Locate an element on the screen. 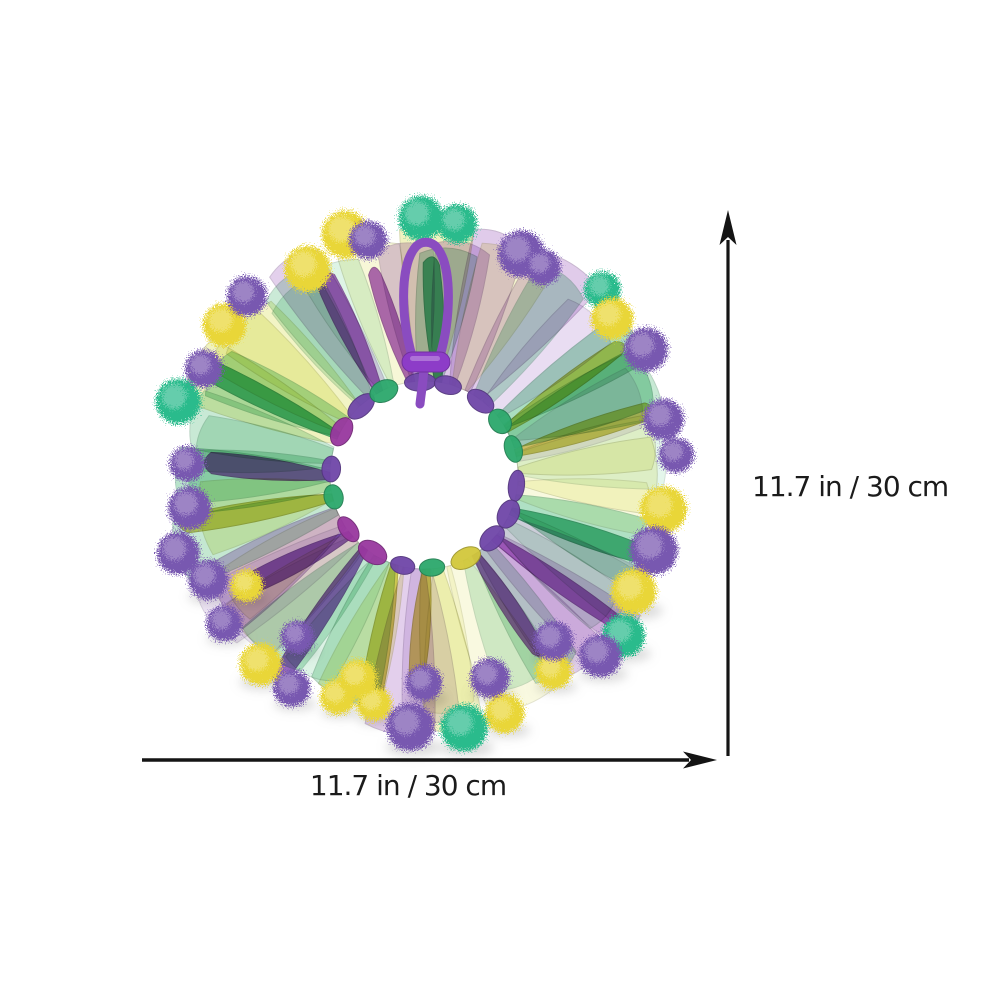 The width and height of the screenshot is (1002, 1002). width-dimension-arrow is located at coordinates (429, 760).